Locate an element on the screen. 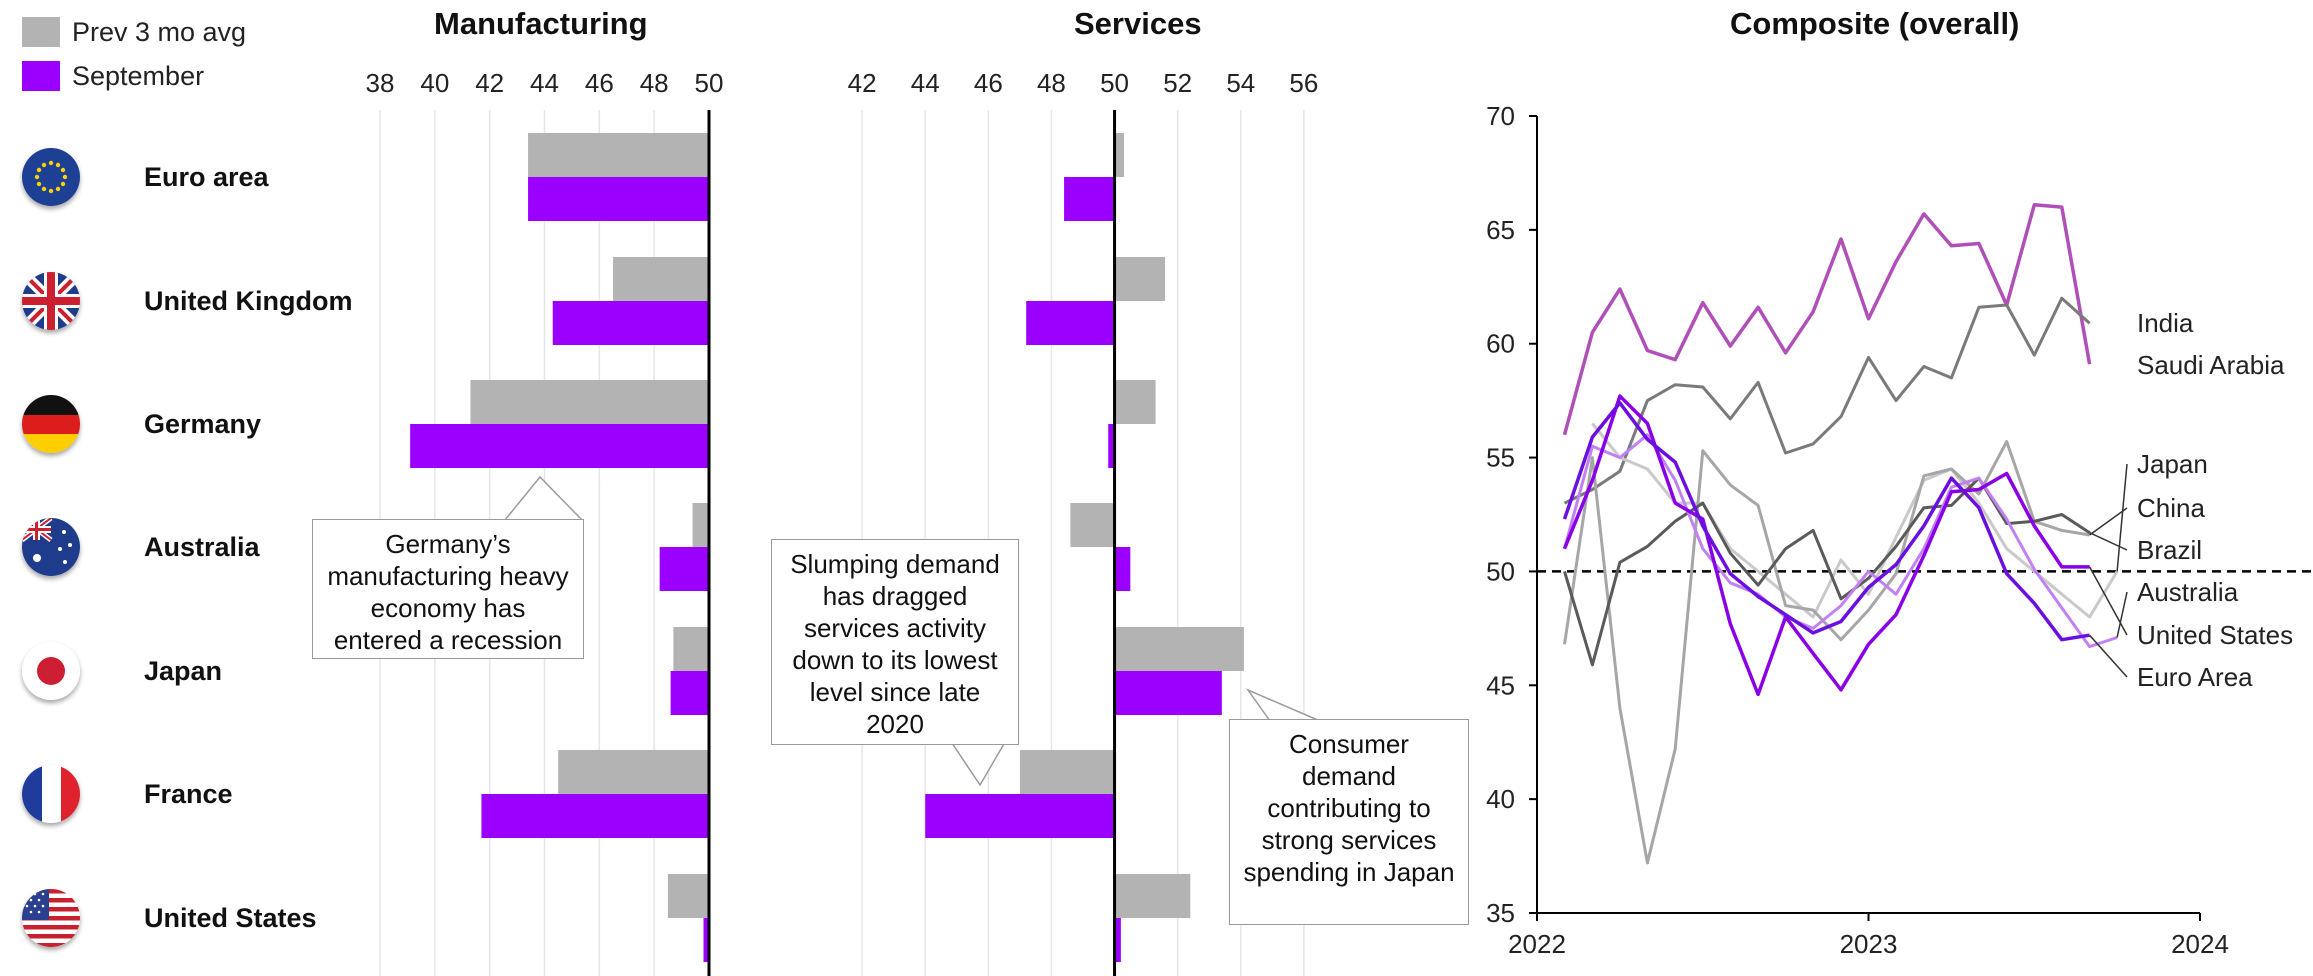  series-label-japan: Japan is located at coordinates (2172, 464).